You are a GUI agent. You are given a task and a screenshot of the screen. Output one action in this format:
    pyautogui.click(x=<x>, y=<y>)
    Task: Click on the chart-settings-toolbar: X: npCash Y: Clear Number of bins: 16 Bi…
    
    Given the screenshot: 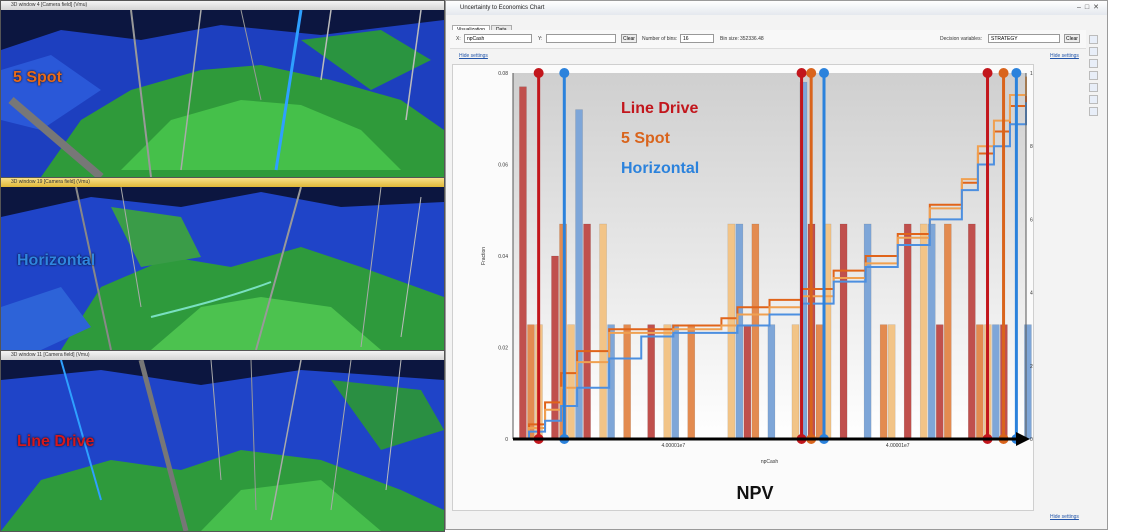 What is the action you would take?
    pyautogui.click(x=768, y=39)
    